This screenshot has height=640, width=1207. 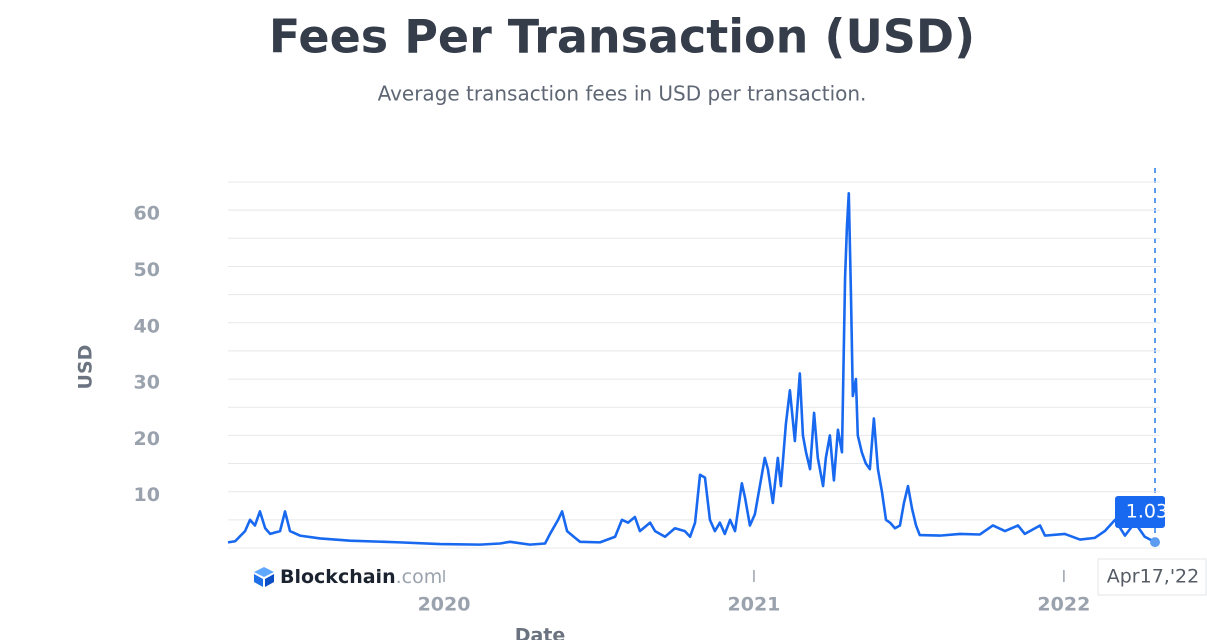 What do you see at coordinates (444, 605) in the screenshot?
I see `x-tick-label: 2020` at bounding box center [444, 605].